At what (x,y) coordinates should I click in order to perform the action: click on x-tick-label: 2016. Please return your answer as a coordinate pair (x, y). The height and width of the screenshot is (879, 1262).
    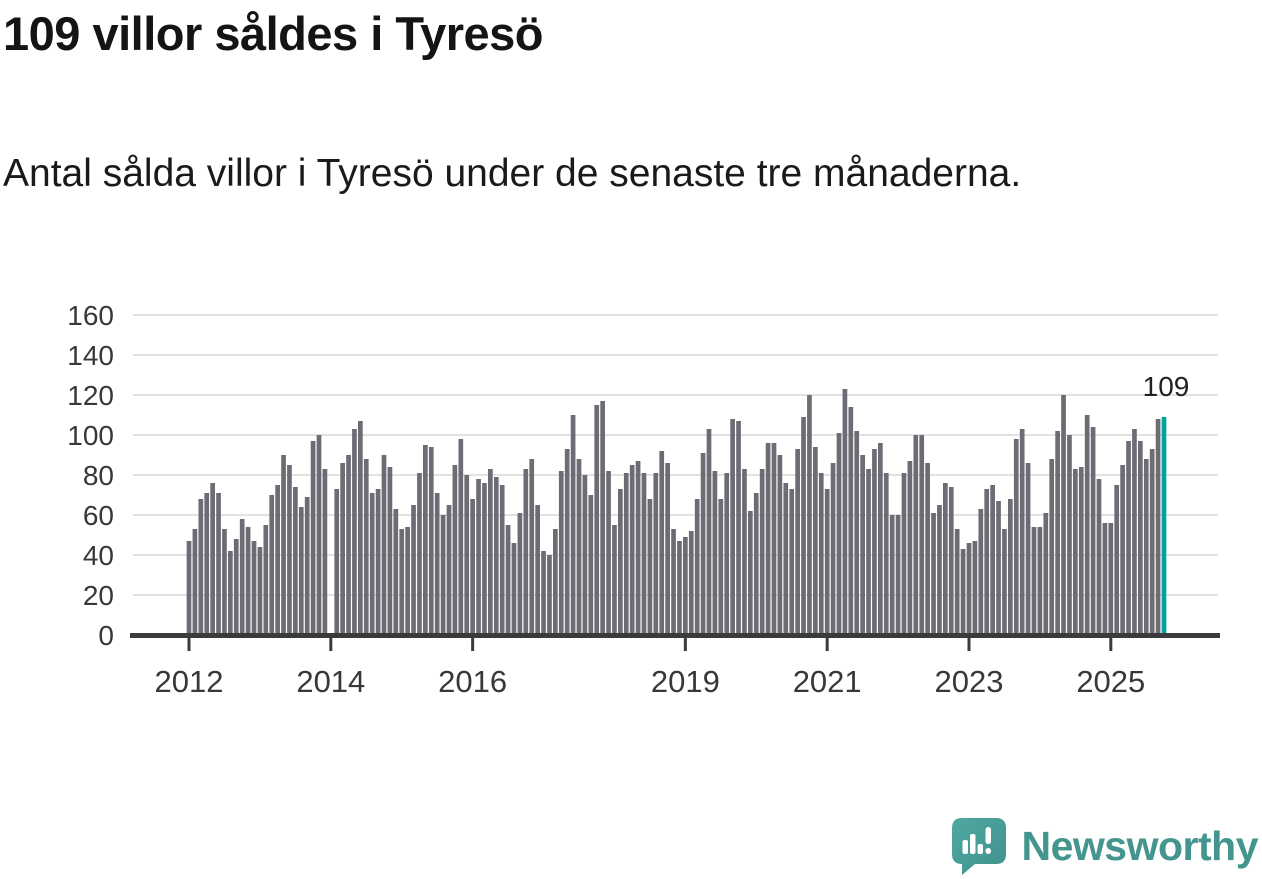
    Looking at the image, I should click on (472, 681).